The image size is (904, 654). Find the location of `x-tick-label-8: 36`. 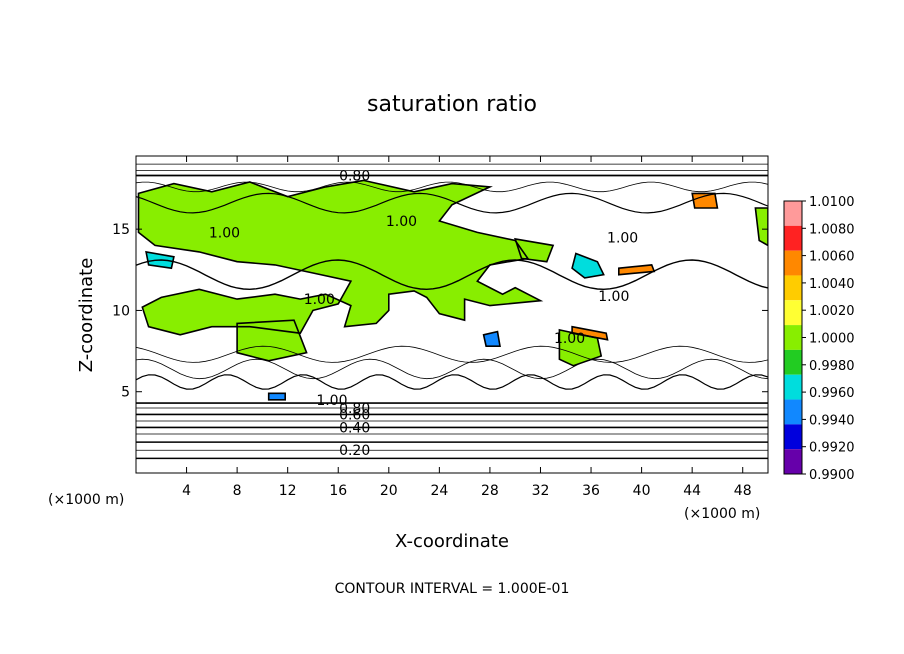

x-tick-label-8: 36 is located at coordinates (591, 491).